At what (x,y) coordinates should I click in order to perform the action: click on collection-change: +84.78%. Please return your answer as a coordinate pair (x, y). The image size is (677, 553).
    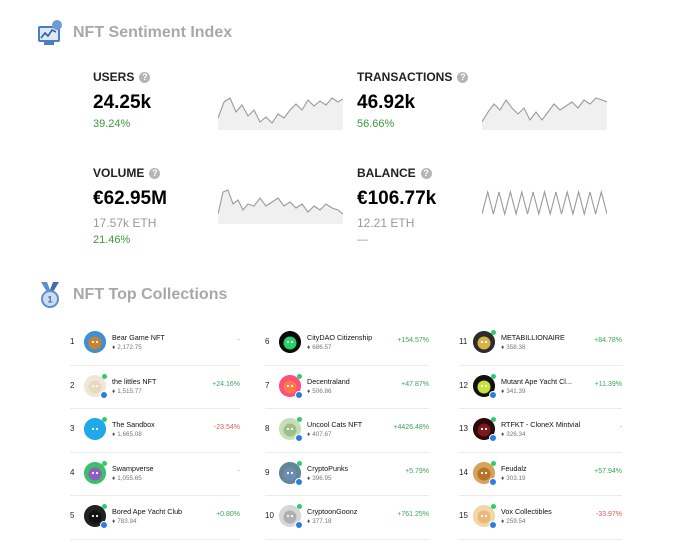
    Looking at the image, I should click on (608, 340).